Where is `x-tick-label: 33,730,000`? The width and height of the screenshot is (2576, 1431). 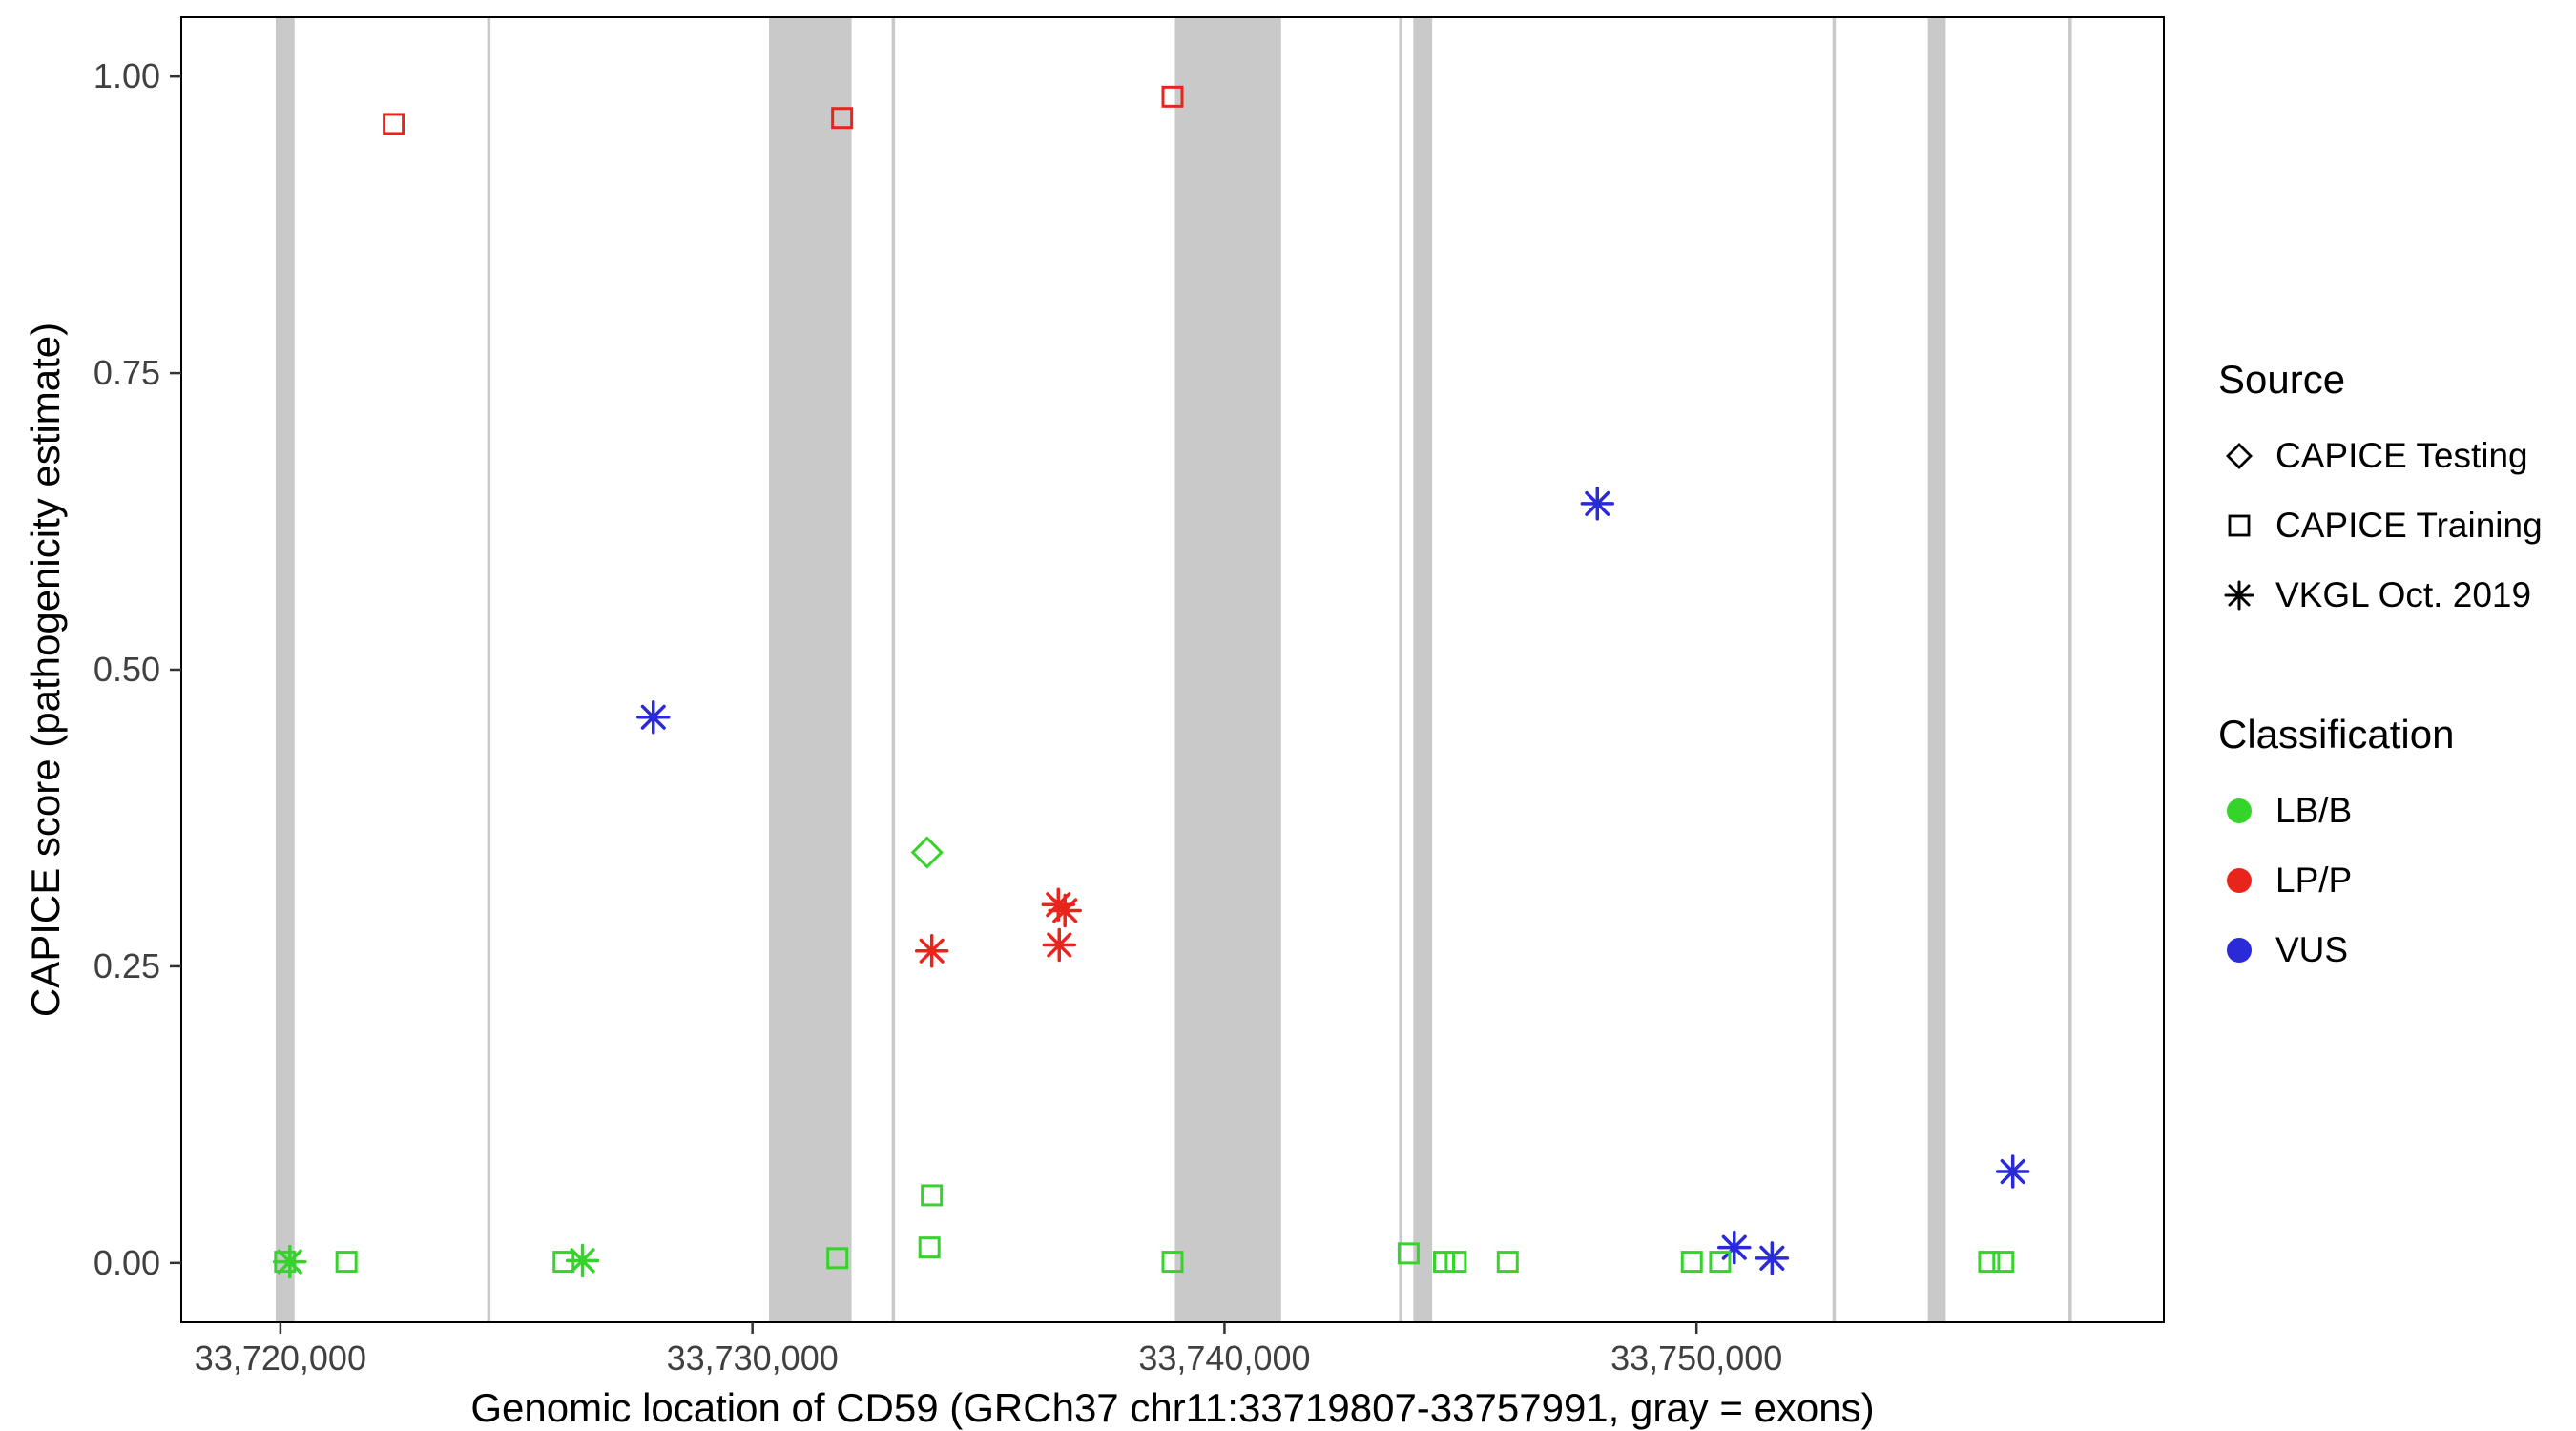 x-tick-label: 33,730,000 is located at coordinates (753, 1358).